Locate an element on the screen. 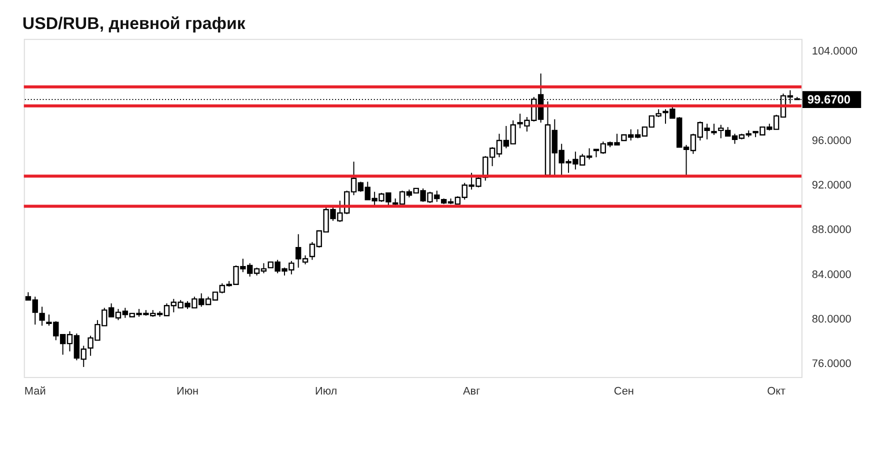 The image size is (880, 459). x-tick-label: Сен is located at coordinates (624, 391).